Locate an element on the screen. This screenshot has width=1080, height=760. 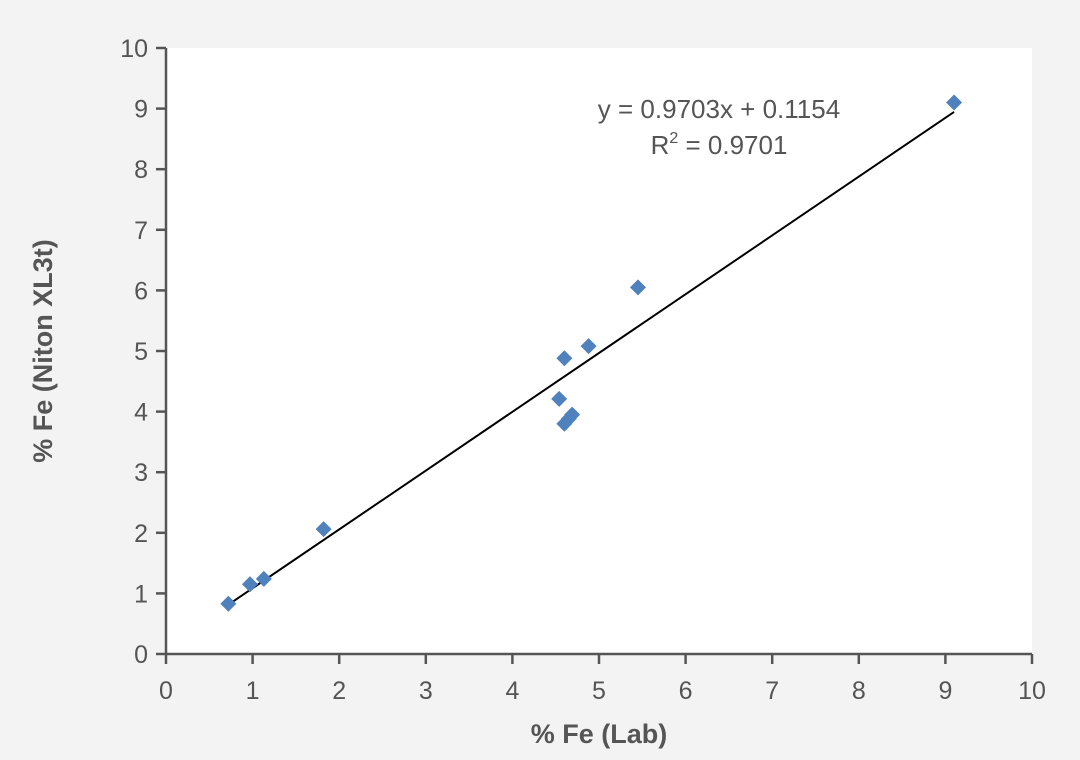
y-axis-title: % Fe (Niton XL3t) is located at coordinates (43, 351).